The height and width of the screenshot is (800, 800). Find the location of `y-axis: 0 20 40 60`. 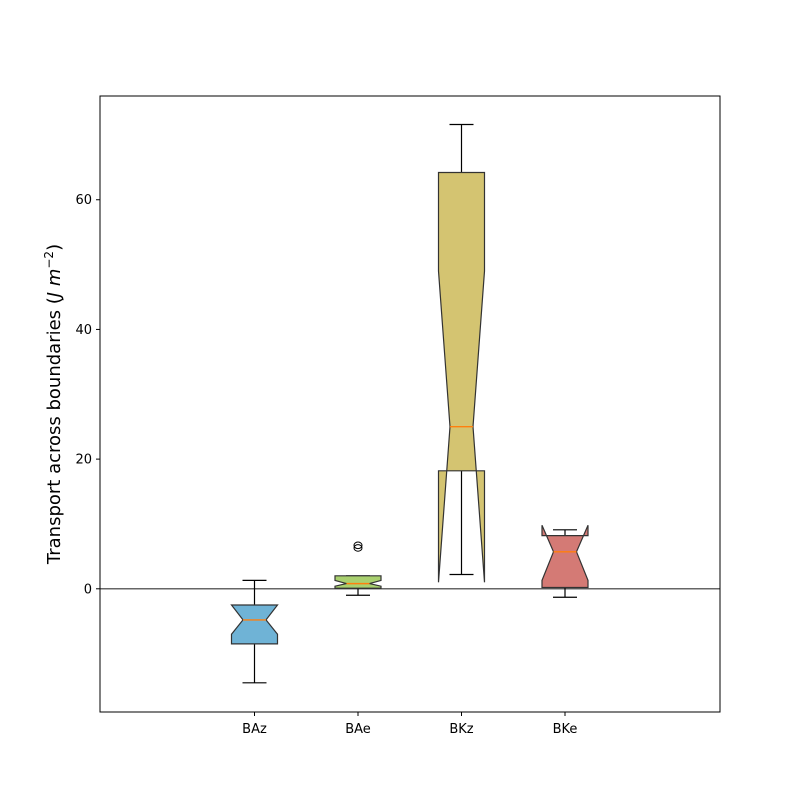

y-axis: 0 20 40 60 is located at coordinates (87, 395).